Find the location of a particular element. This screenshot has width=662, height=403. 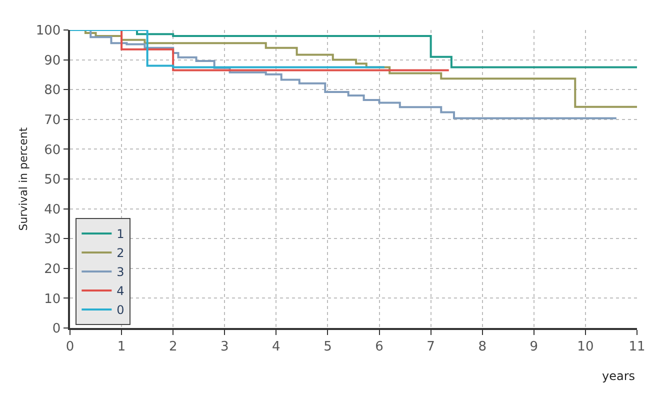

y-tick-label: 50 is located at coordinates (52, 180).